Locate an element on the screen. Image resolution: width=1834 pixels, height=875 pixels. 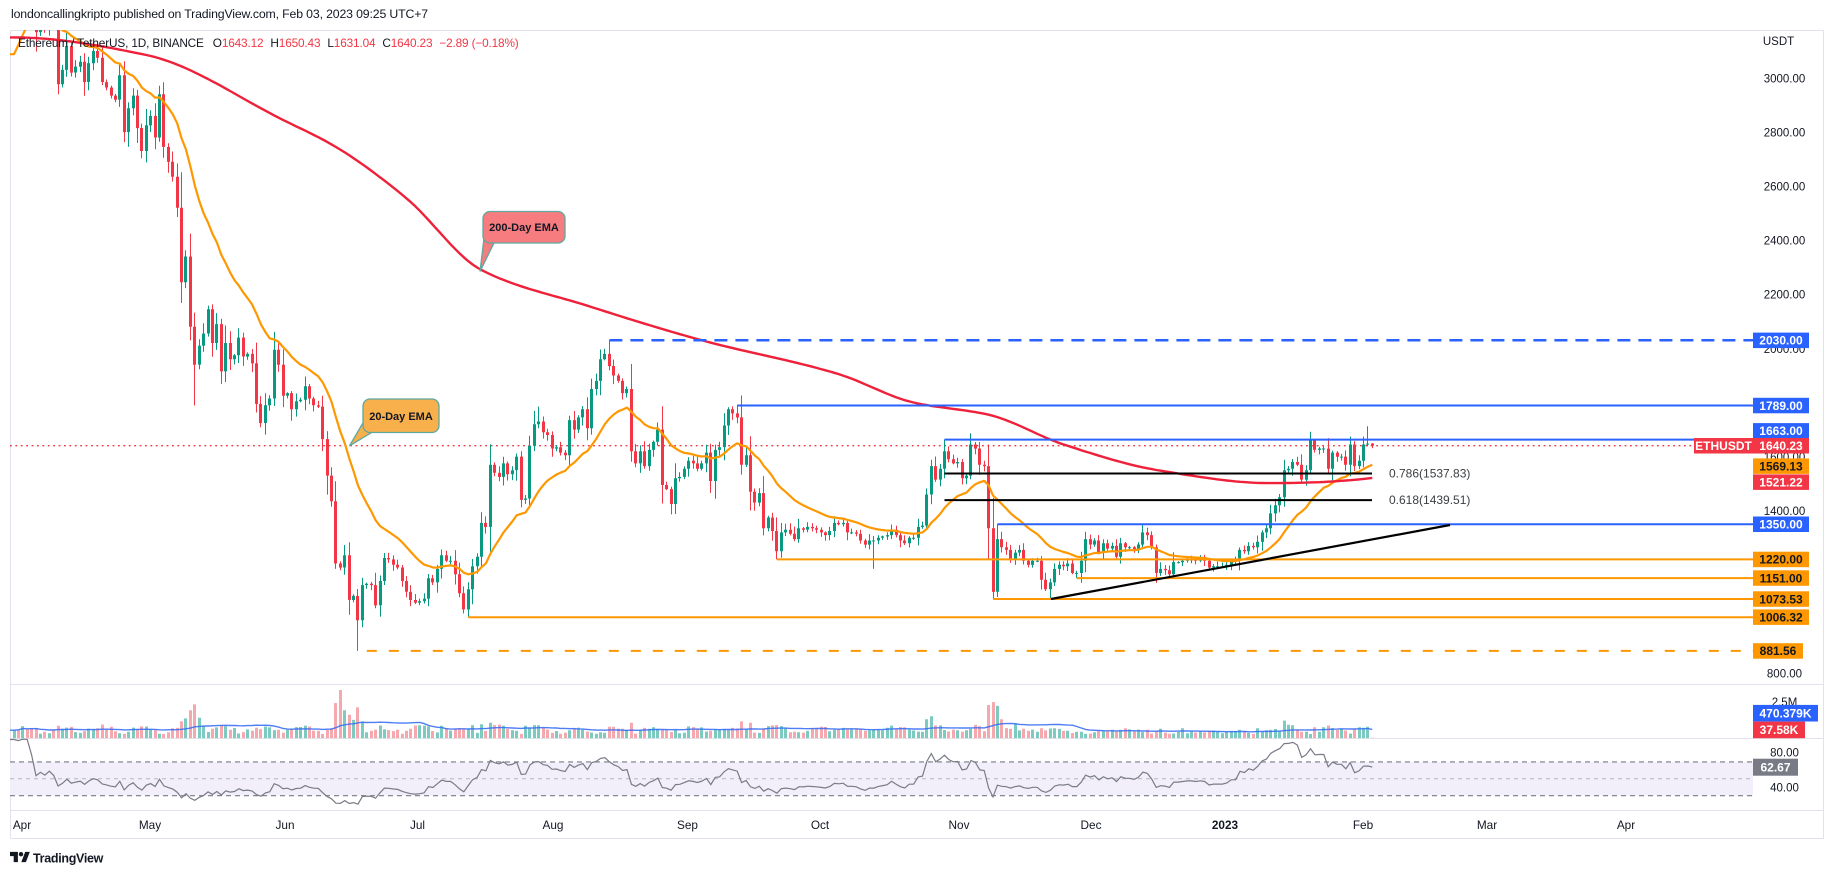
svg-text: ETHUSDT is located at coordinates (1723, 446).